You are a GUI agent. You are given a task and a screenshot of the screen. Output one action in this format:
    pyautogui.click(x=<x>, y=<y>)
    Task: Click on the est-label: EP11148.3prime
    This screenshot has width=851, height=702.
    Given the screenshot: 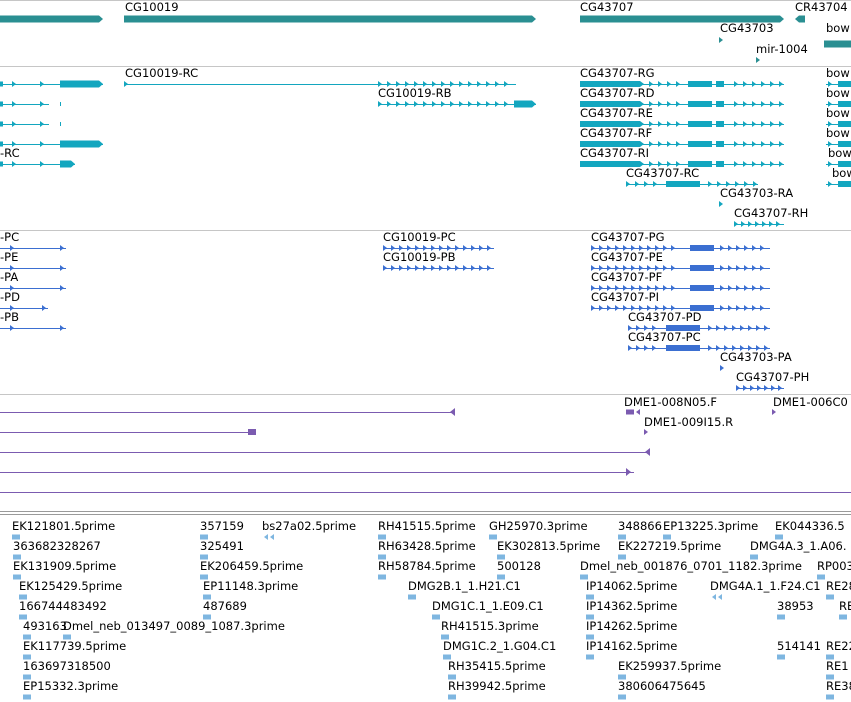 What is the action you would take?
    pyautogui.click(x=251, y=586)
    